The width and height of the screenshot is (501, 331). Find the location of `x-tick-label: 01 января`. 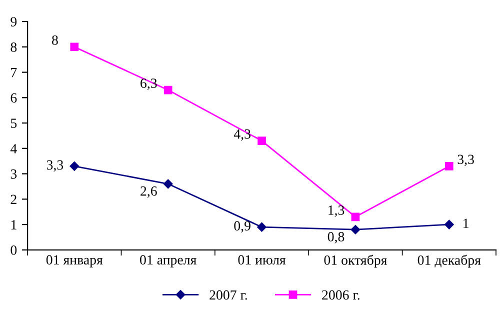

x-tick-label: 01 января is located at coordinates (74, 261).